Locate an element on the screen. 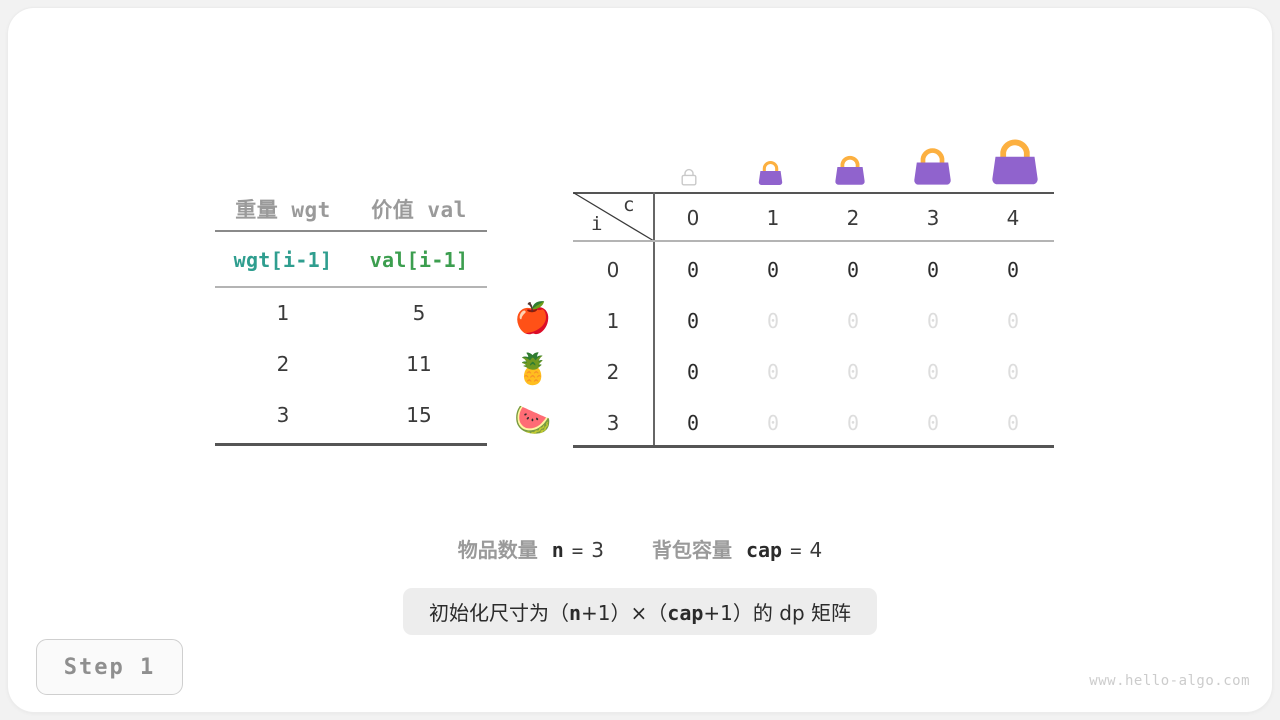  caption-wrapper: 初始化尺寸为（n+1）×（cap+1）的 dp 矩阵 is located at coordinates (640, 611).